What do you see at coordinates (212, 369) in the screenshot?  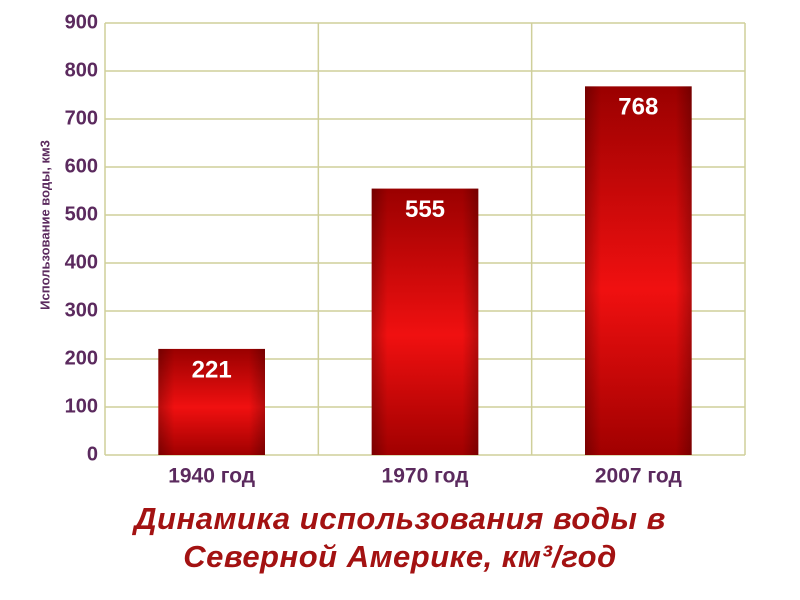 I see `data-label: 221` at bounding box center [212, 369].